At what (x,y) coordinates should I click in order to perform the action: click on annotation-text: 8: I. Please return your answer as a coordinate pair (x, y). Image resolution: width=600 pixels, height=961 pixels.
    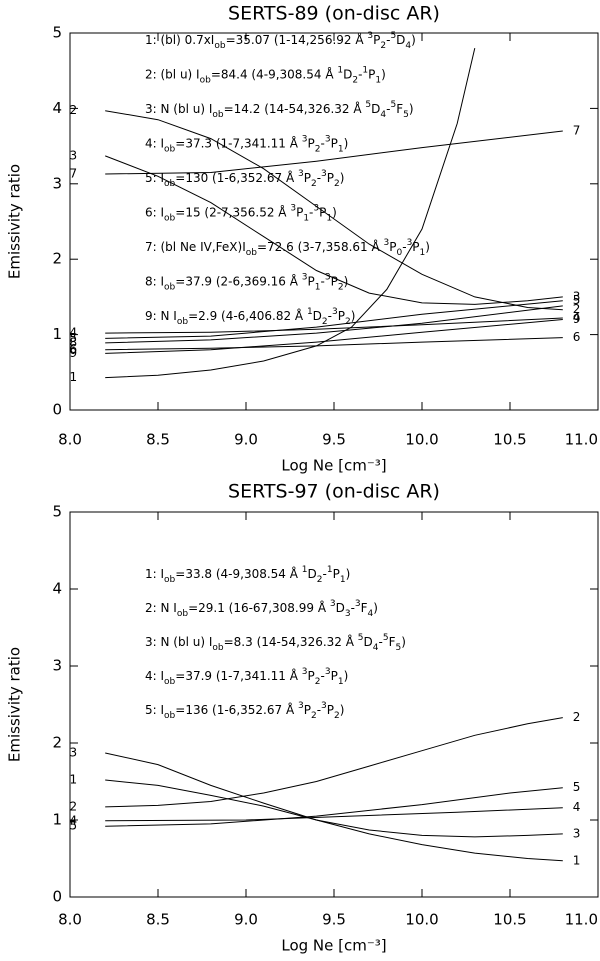
    Looking at the image, I should click on (154, 282).